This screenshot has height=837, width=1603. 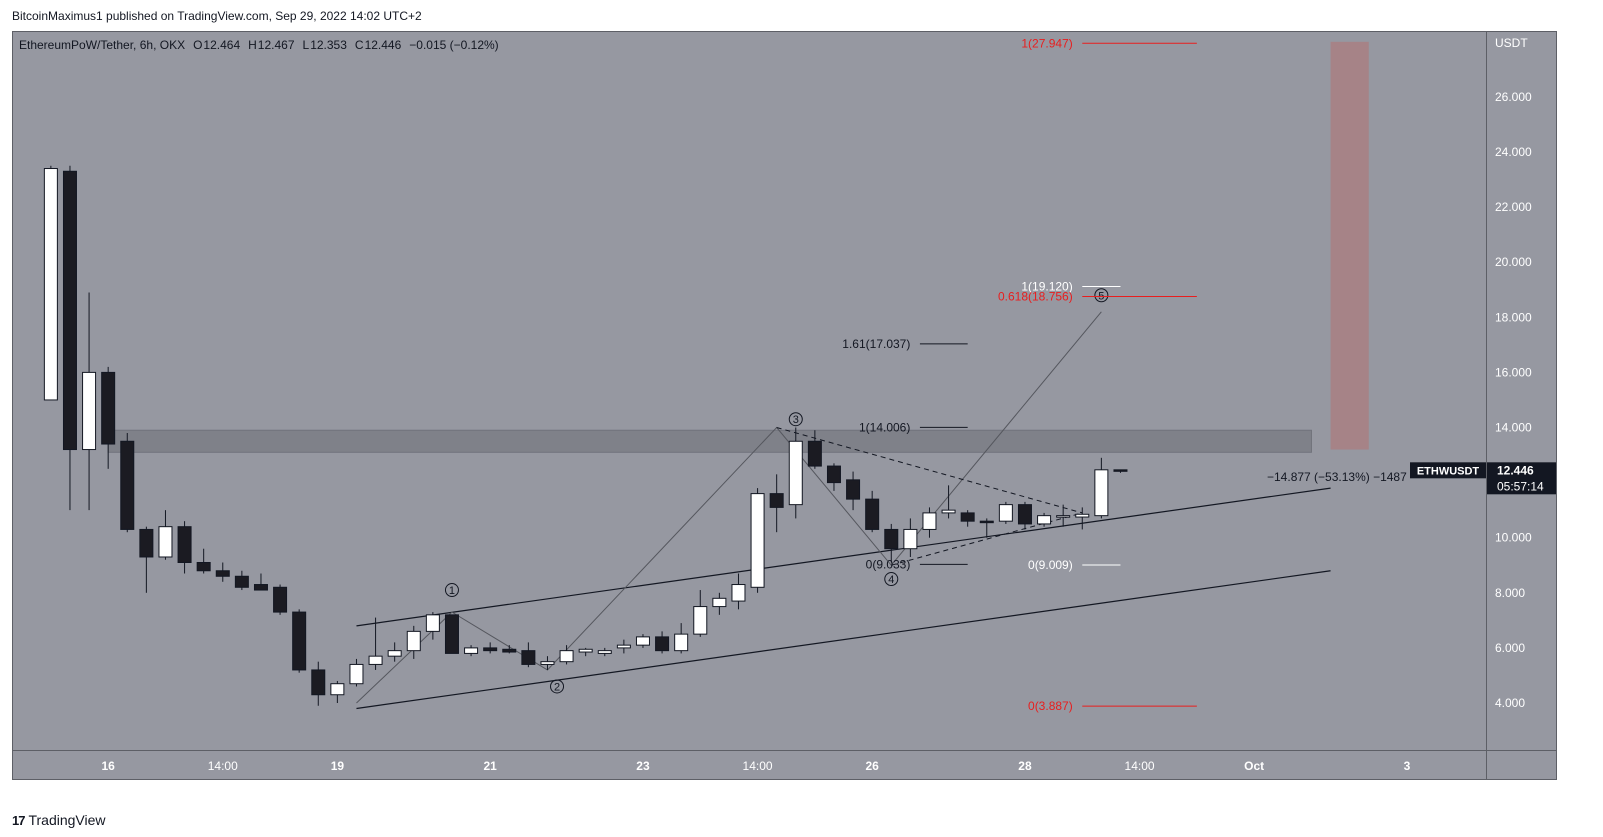 What do you see at coordinates (643, 766) in the screenshot?
I see `time-tick-label: 23` at bounding box center [643, 766].